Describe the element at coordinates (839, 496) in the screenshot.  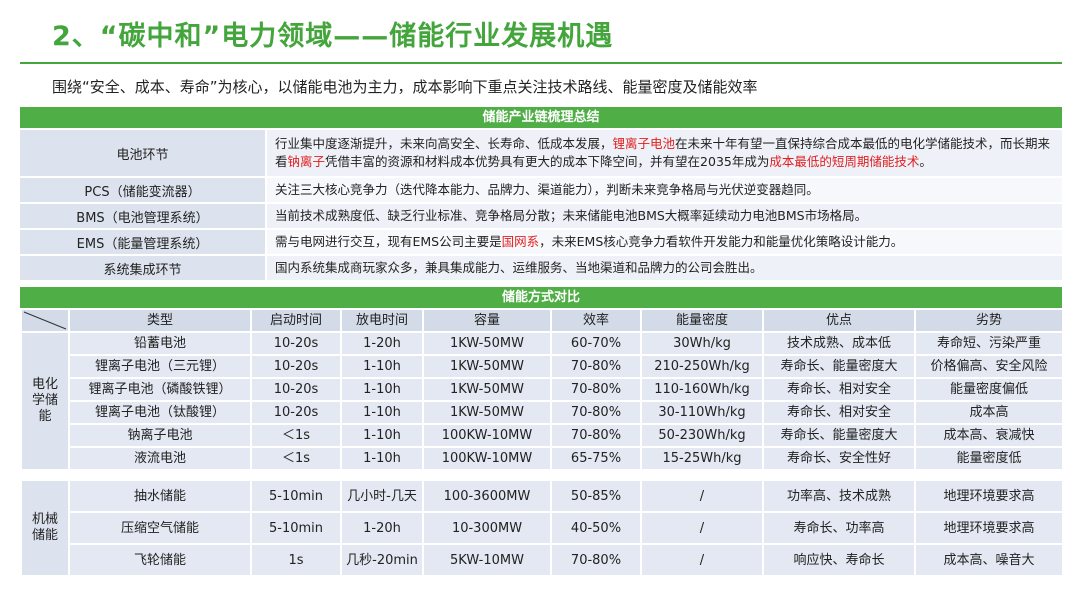
I see `table-cell: 功率高、技术成熟` at that location.